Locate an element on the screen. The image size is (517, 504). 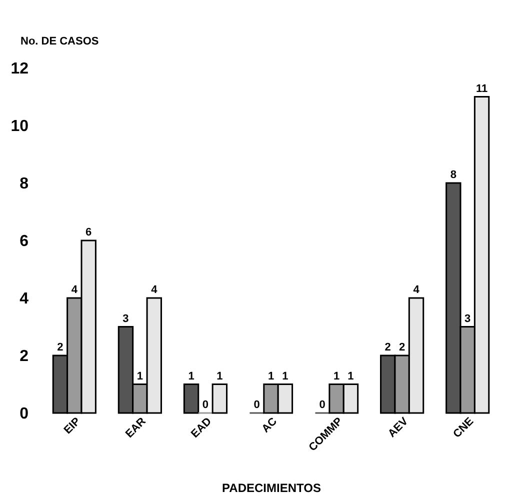
data-label: 6 is located at coordinates (89, 232).